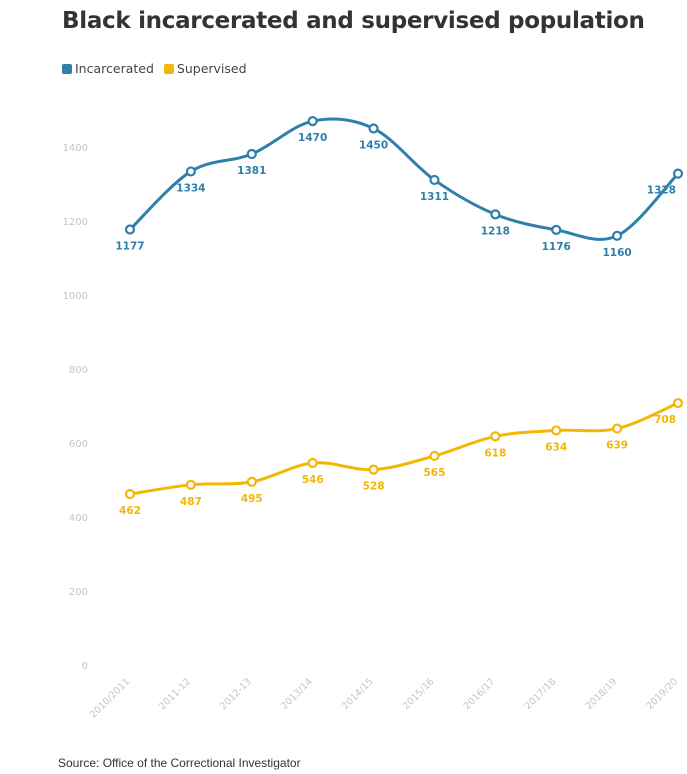 The width and height of the screenshot is (687, 774). Describe the element at coordinates (312, 138) in the screenshot. I see `data-label-incarcerated: 1470` at that location.